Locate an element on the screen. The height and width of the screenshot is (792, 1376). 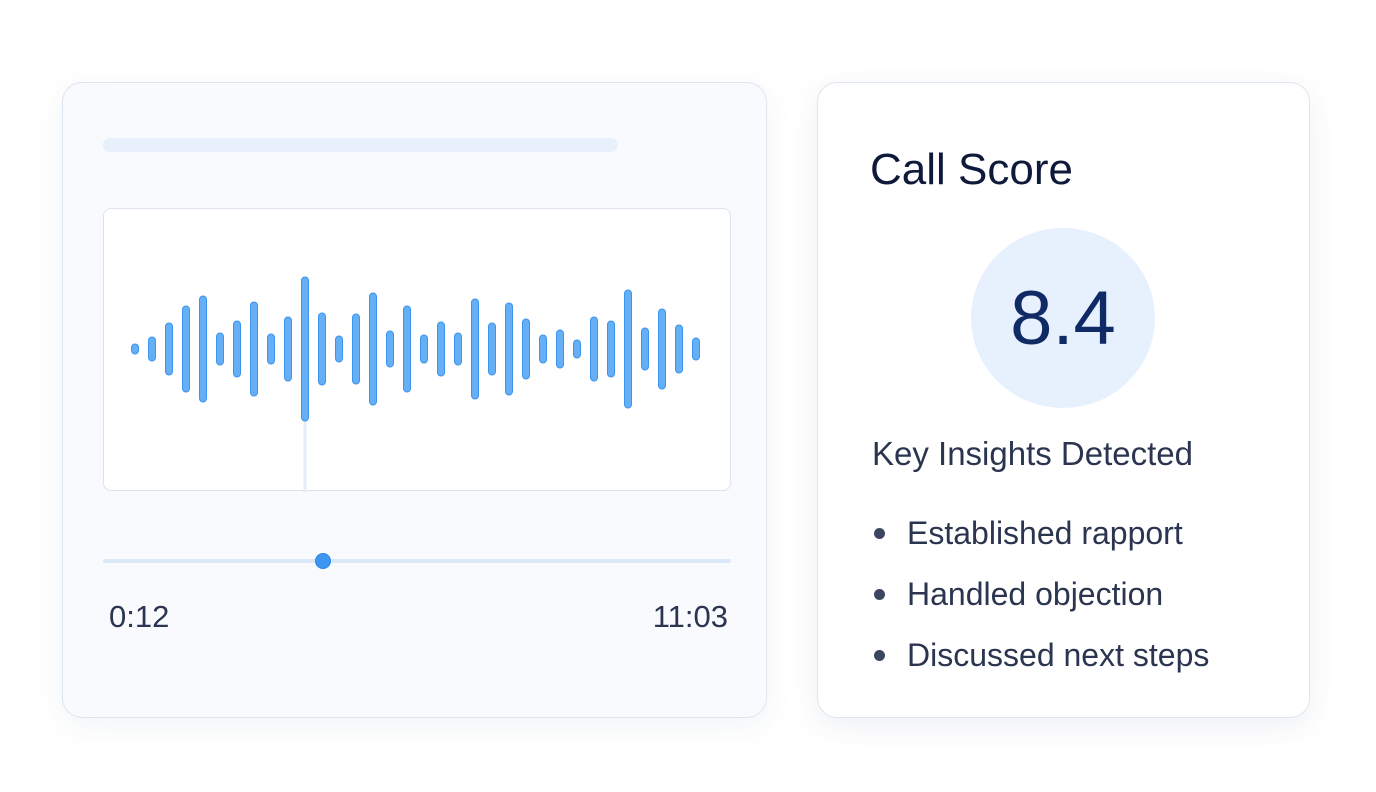
slider-thumb is located at coordinates (322, 561).